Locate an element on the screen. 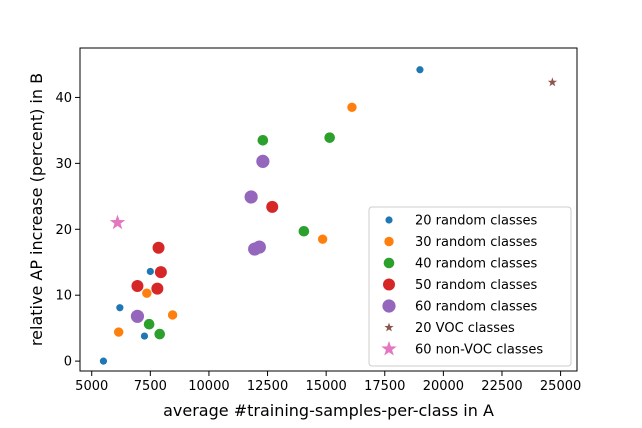 The height and width of the screenshot is (428, 642). y-tick-label: 30 is located at coordinates (63, 164).